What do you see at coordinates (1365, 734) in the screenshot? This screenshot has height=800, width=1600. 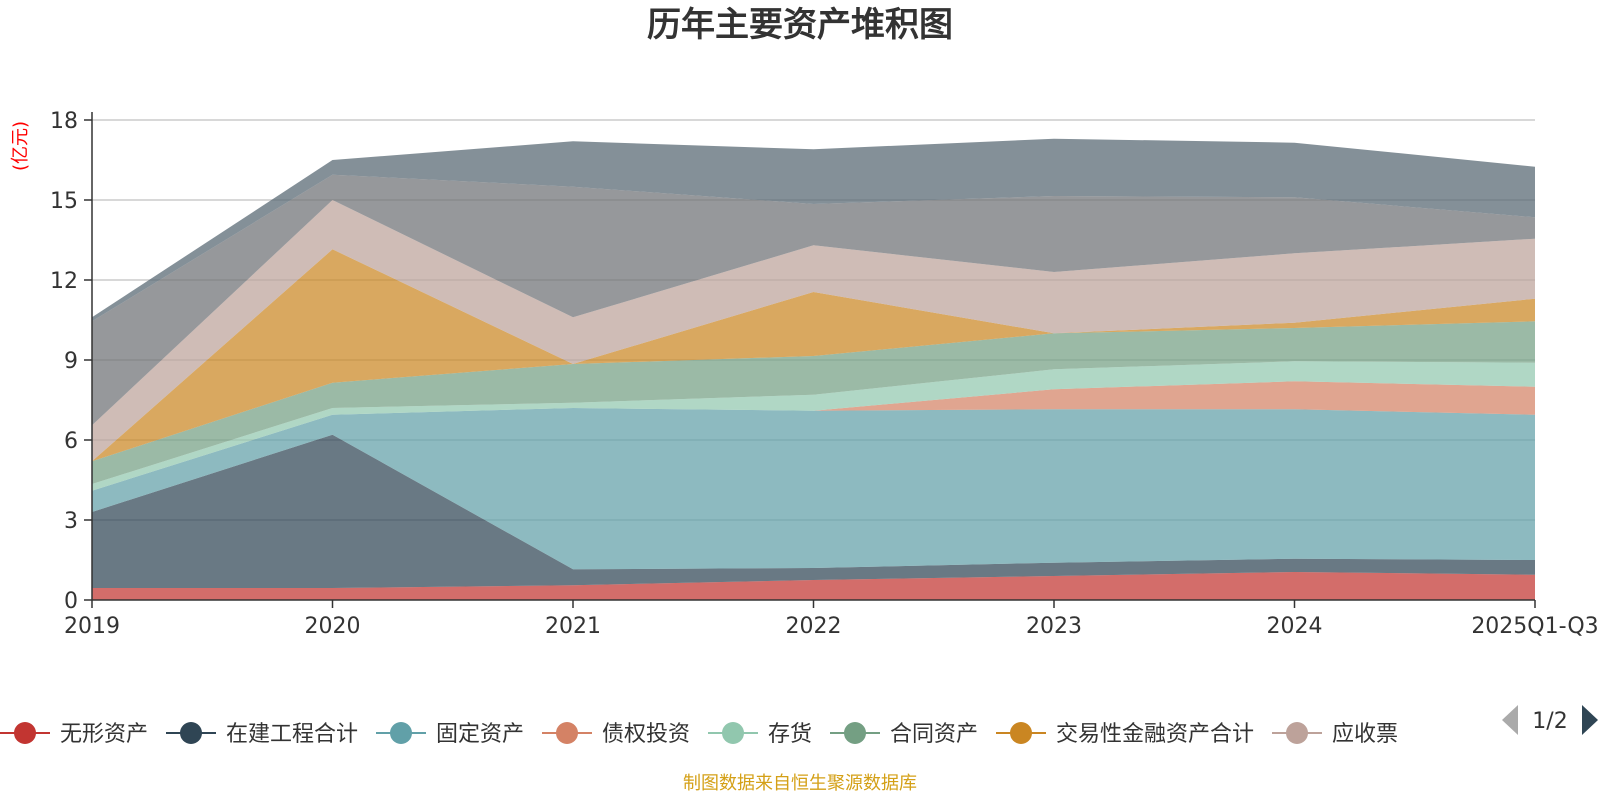 I see `legend-label: 应收票` at bounding box center [1365, 734].